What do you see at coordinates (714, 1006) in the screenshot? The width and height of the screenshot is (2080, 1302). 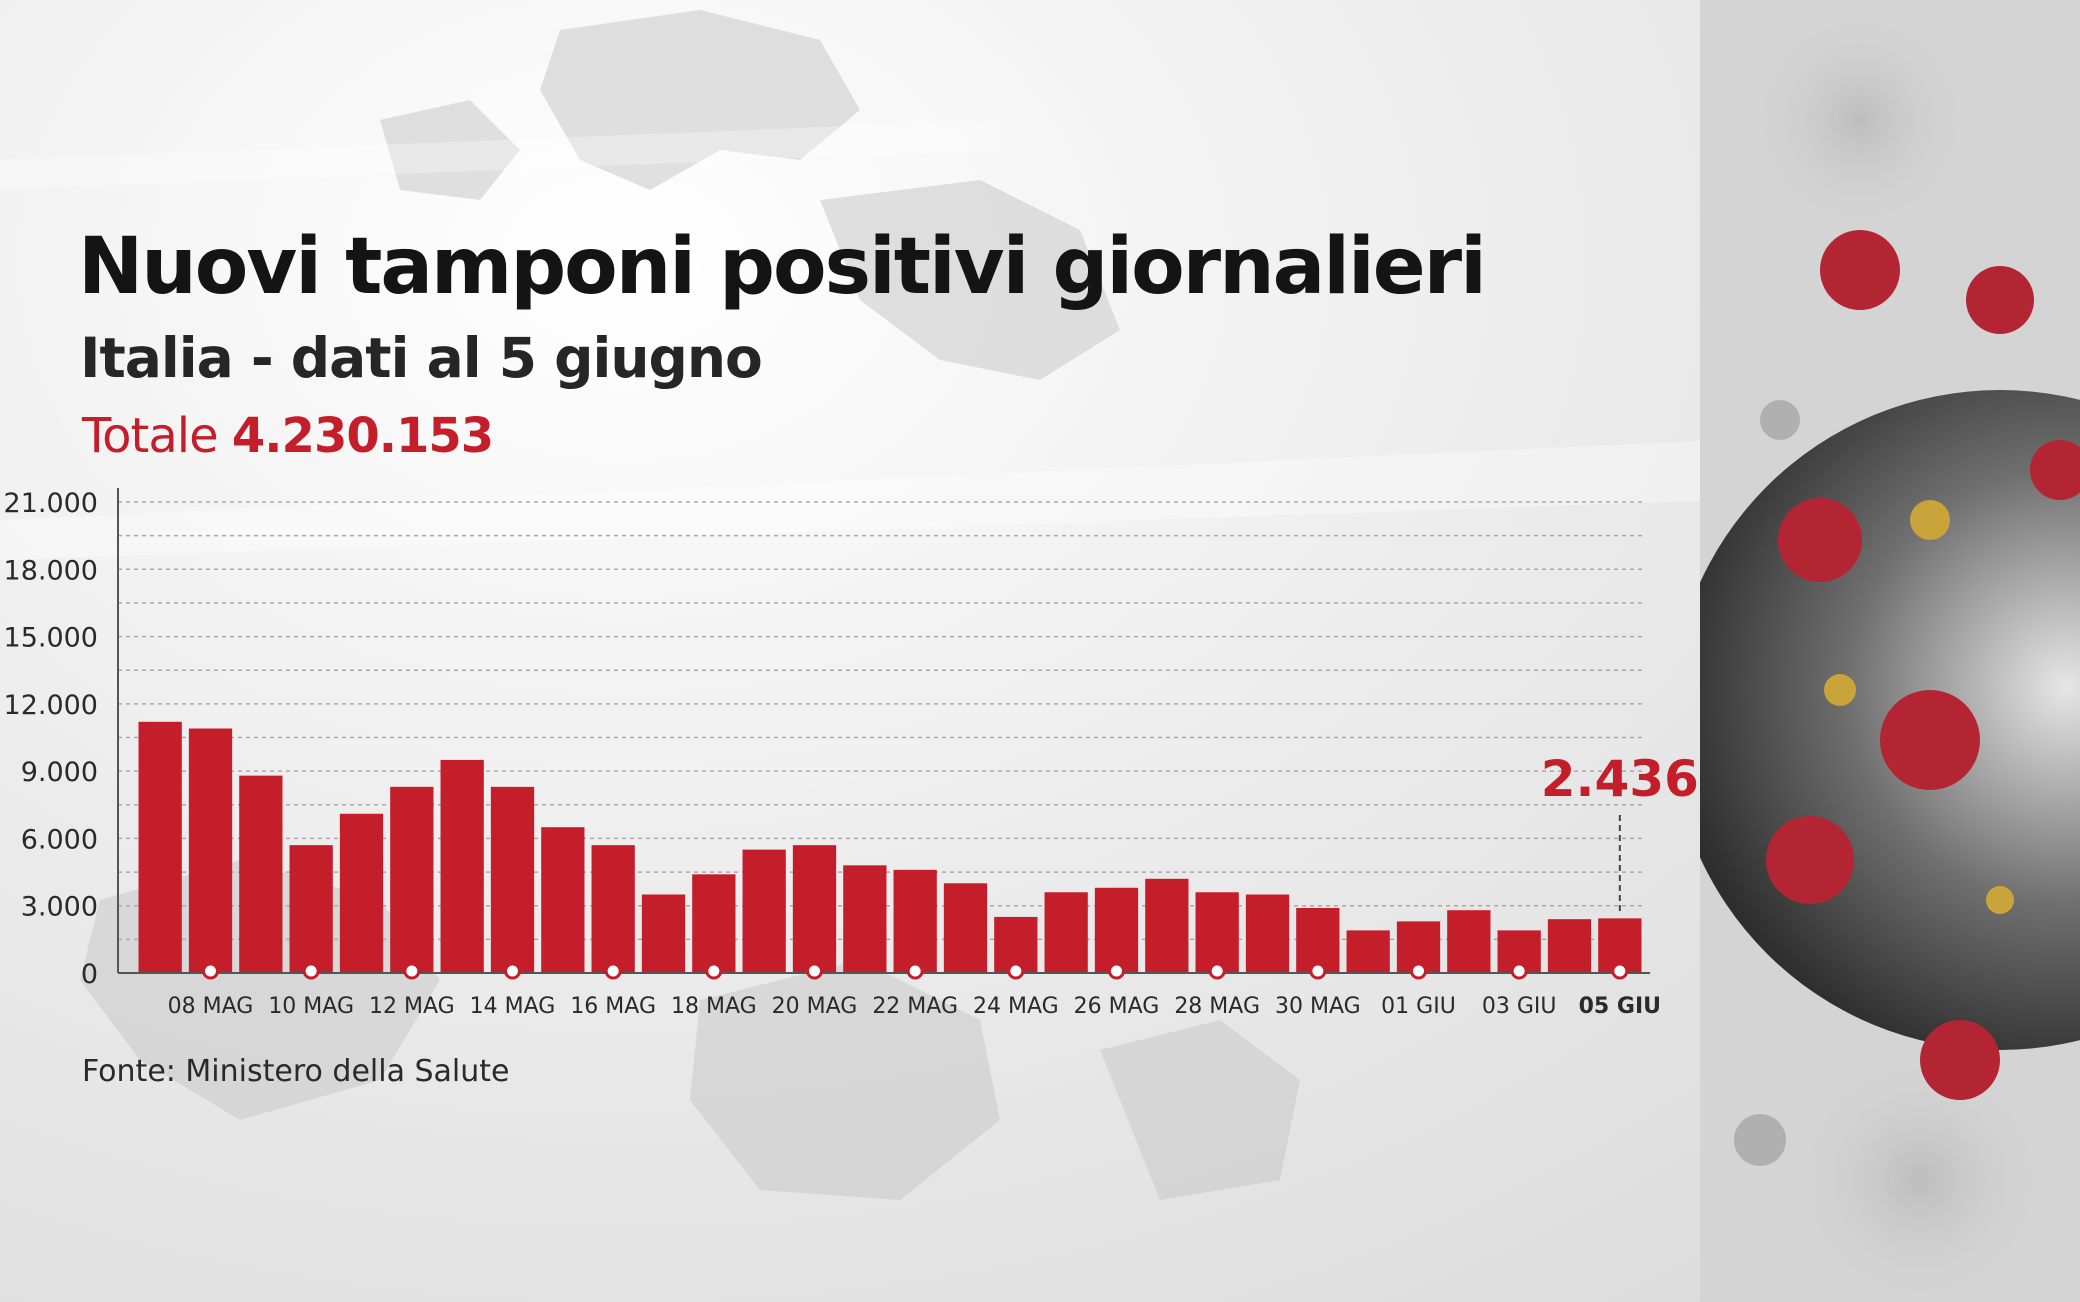 I see `x-tick-label: 18 MAG` at bounding box center [714, 1006].